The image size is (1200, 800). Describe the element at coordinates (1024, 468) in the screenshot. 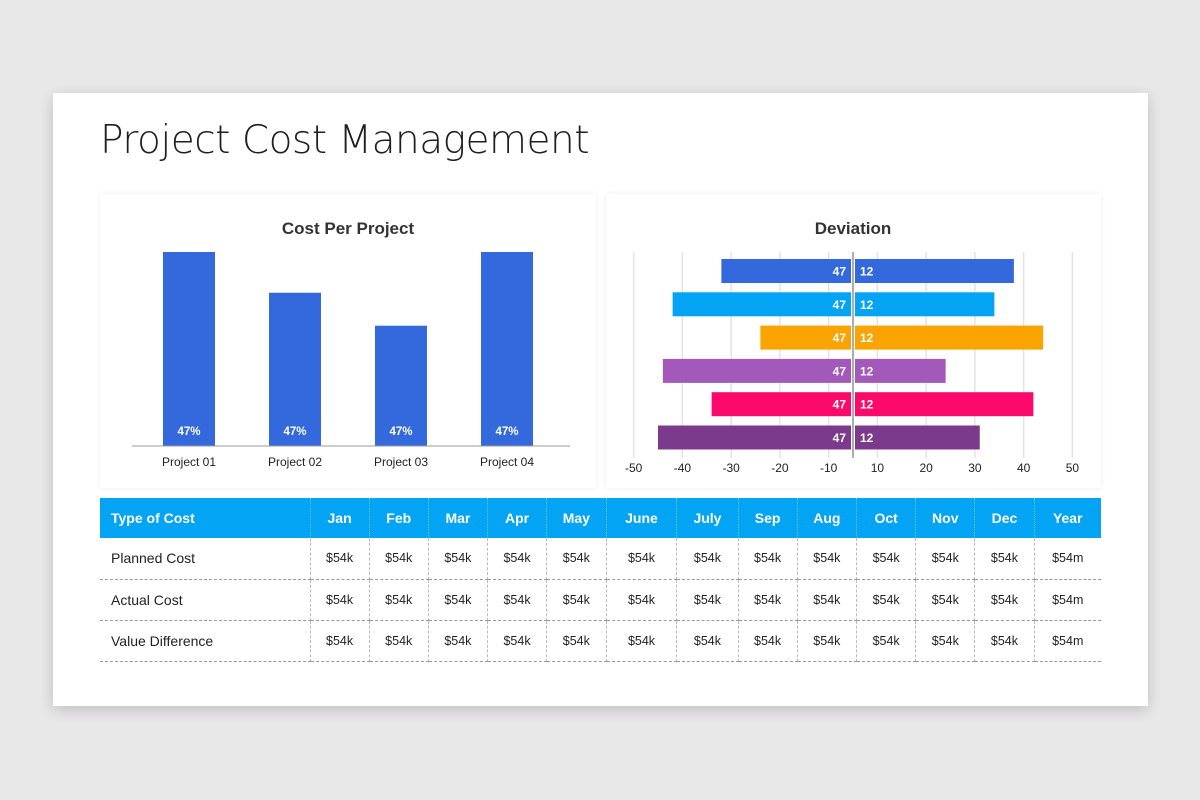

I see `x-tick-label: 40` at that location.